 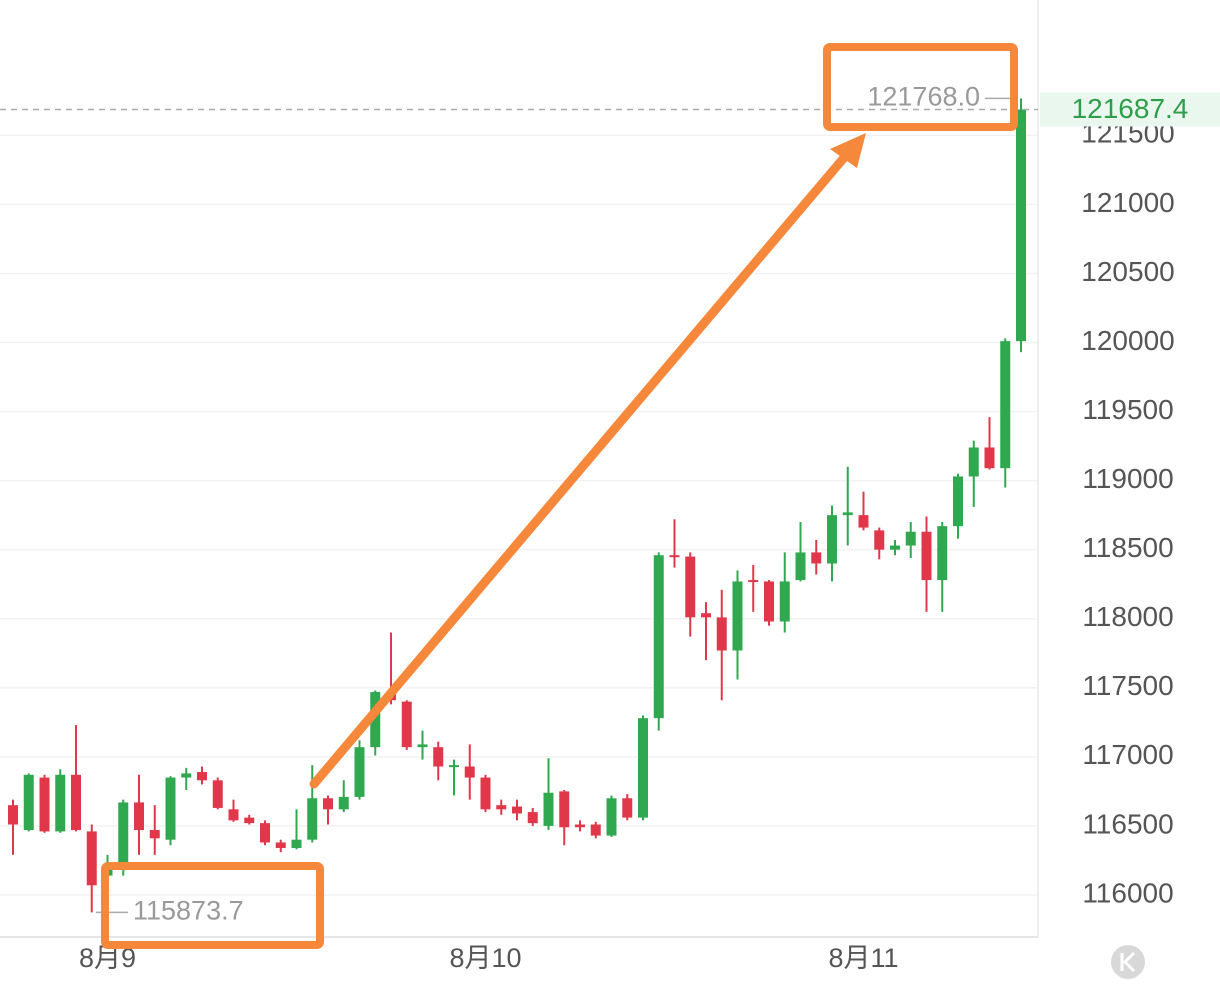 I want to click on y-tick-label: 121000, so click(x=1127, y=202).